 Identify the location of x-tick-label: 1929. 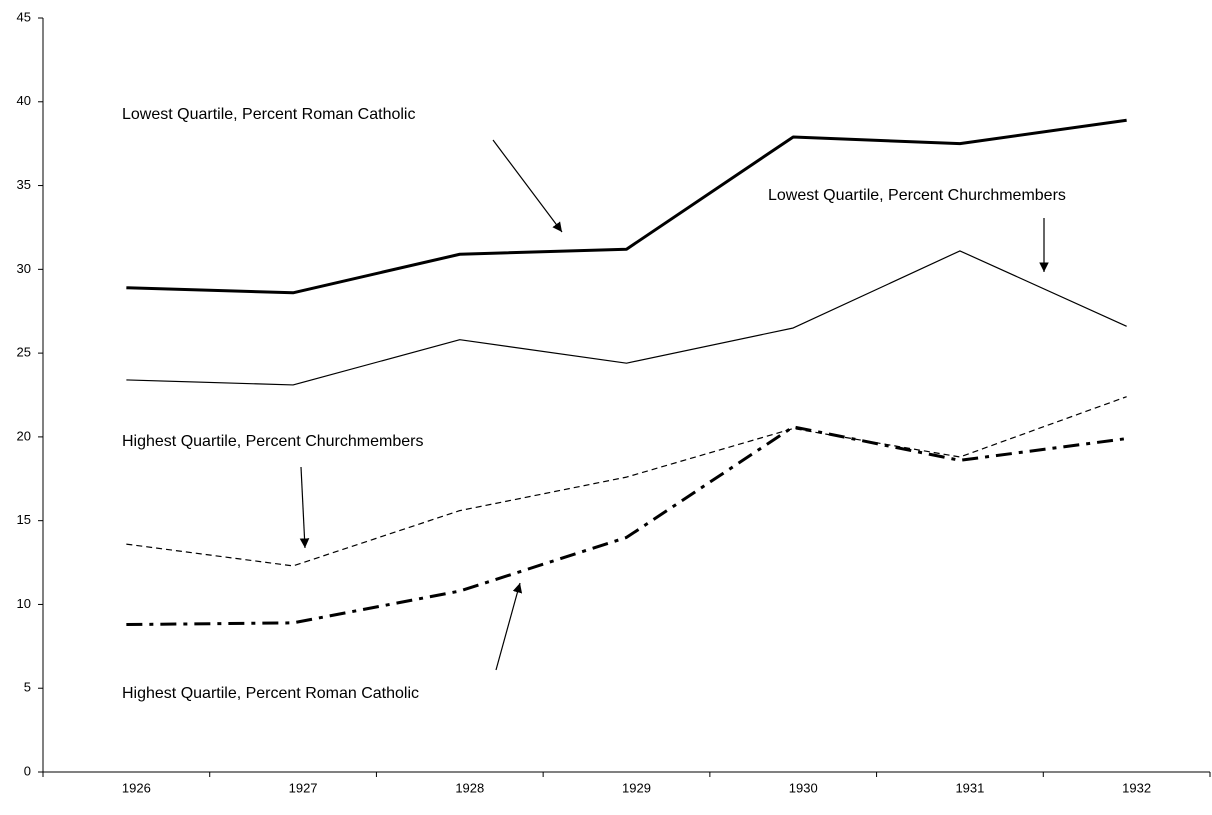
(636, 787).